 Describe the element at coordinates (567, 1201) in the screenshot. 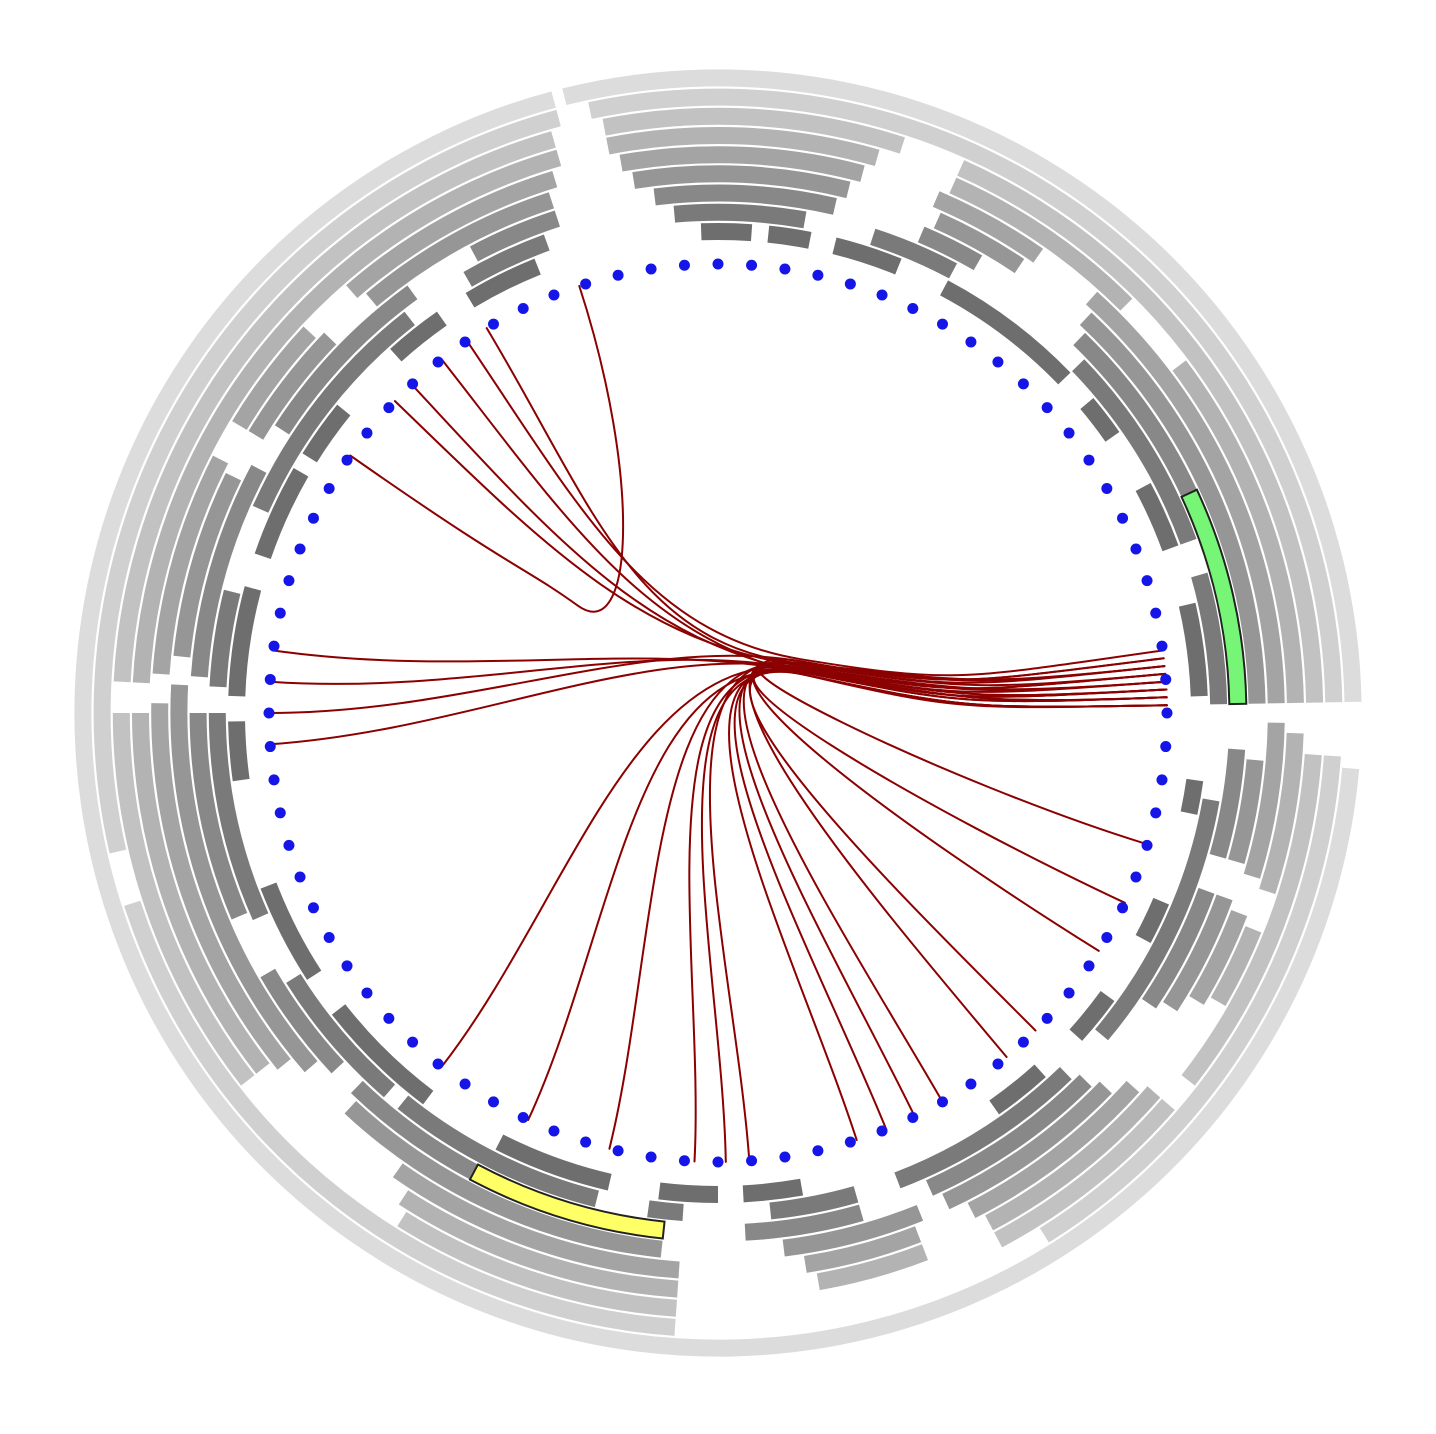

I see `highlighted-segment-yellow` at that location.